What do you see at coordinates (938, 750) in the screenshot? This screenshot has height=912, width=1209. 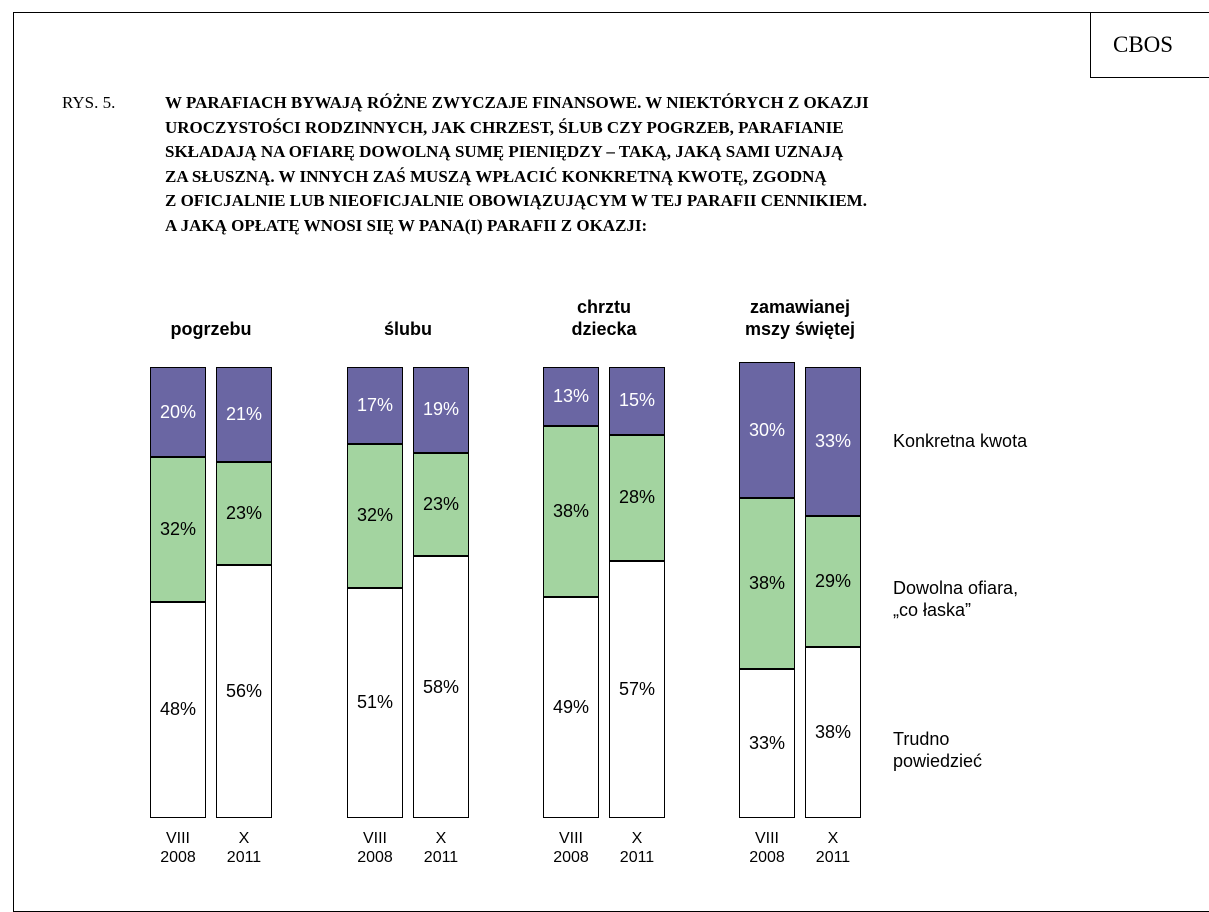 I see `legend-label: Trudno powiedzieć` at bounding box center [938, 750].